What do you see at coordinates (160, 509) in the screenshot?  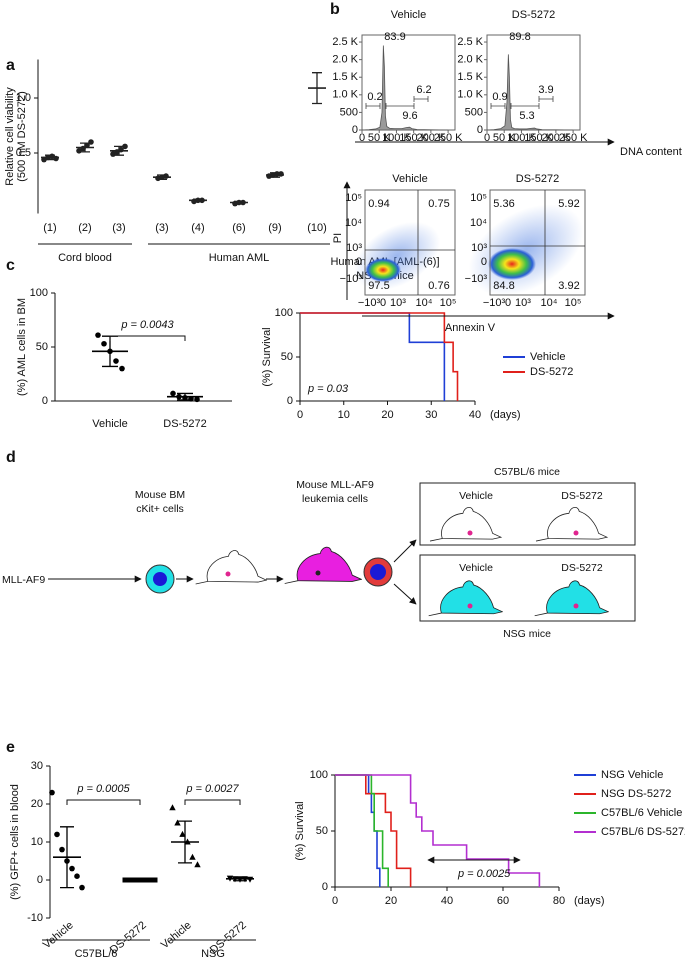 I see `diagram-label: cKit+ cells` at bounding box center [160, 509].